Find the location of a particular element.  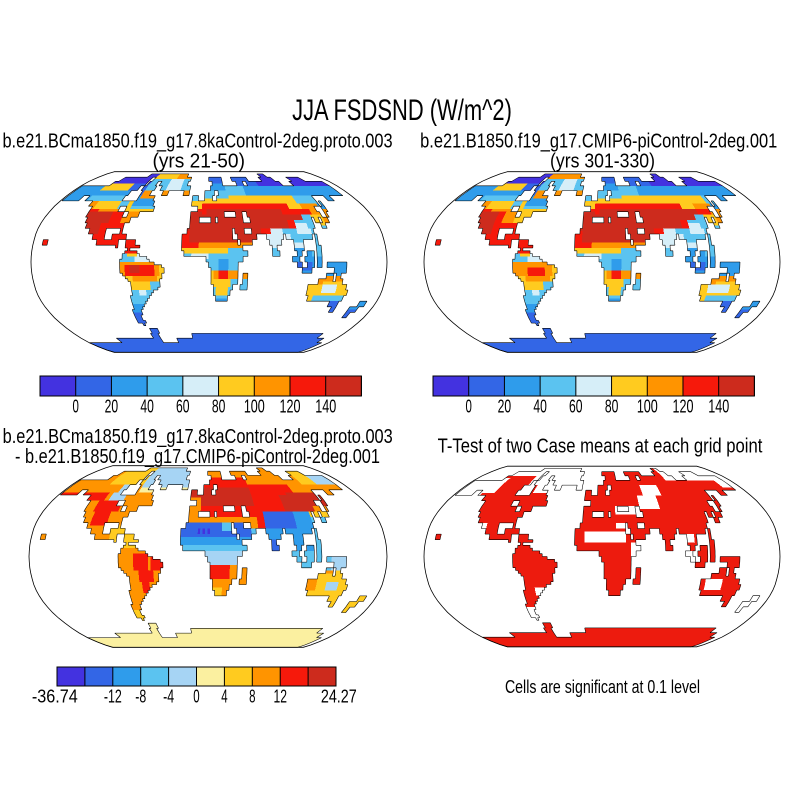

svg-text: JJA FSDSND (W/m^2) is located at coordinates (402, 110).